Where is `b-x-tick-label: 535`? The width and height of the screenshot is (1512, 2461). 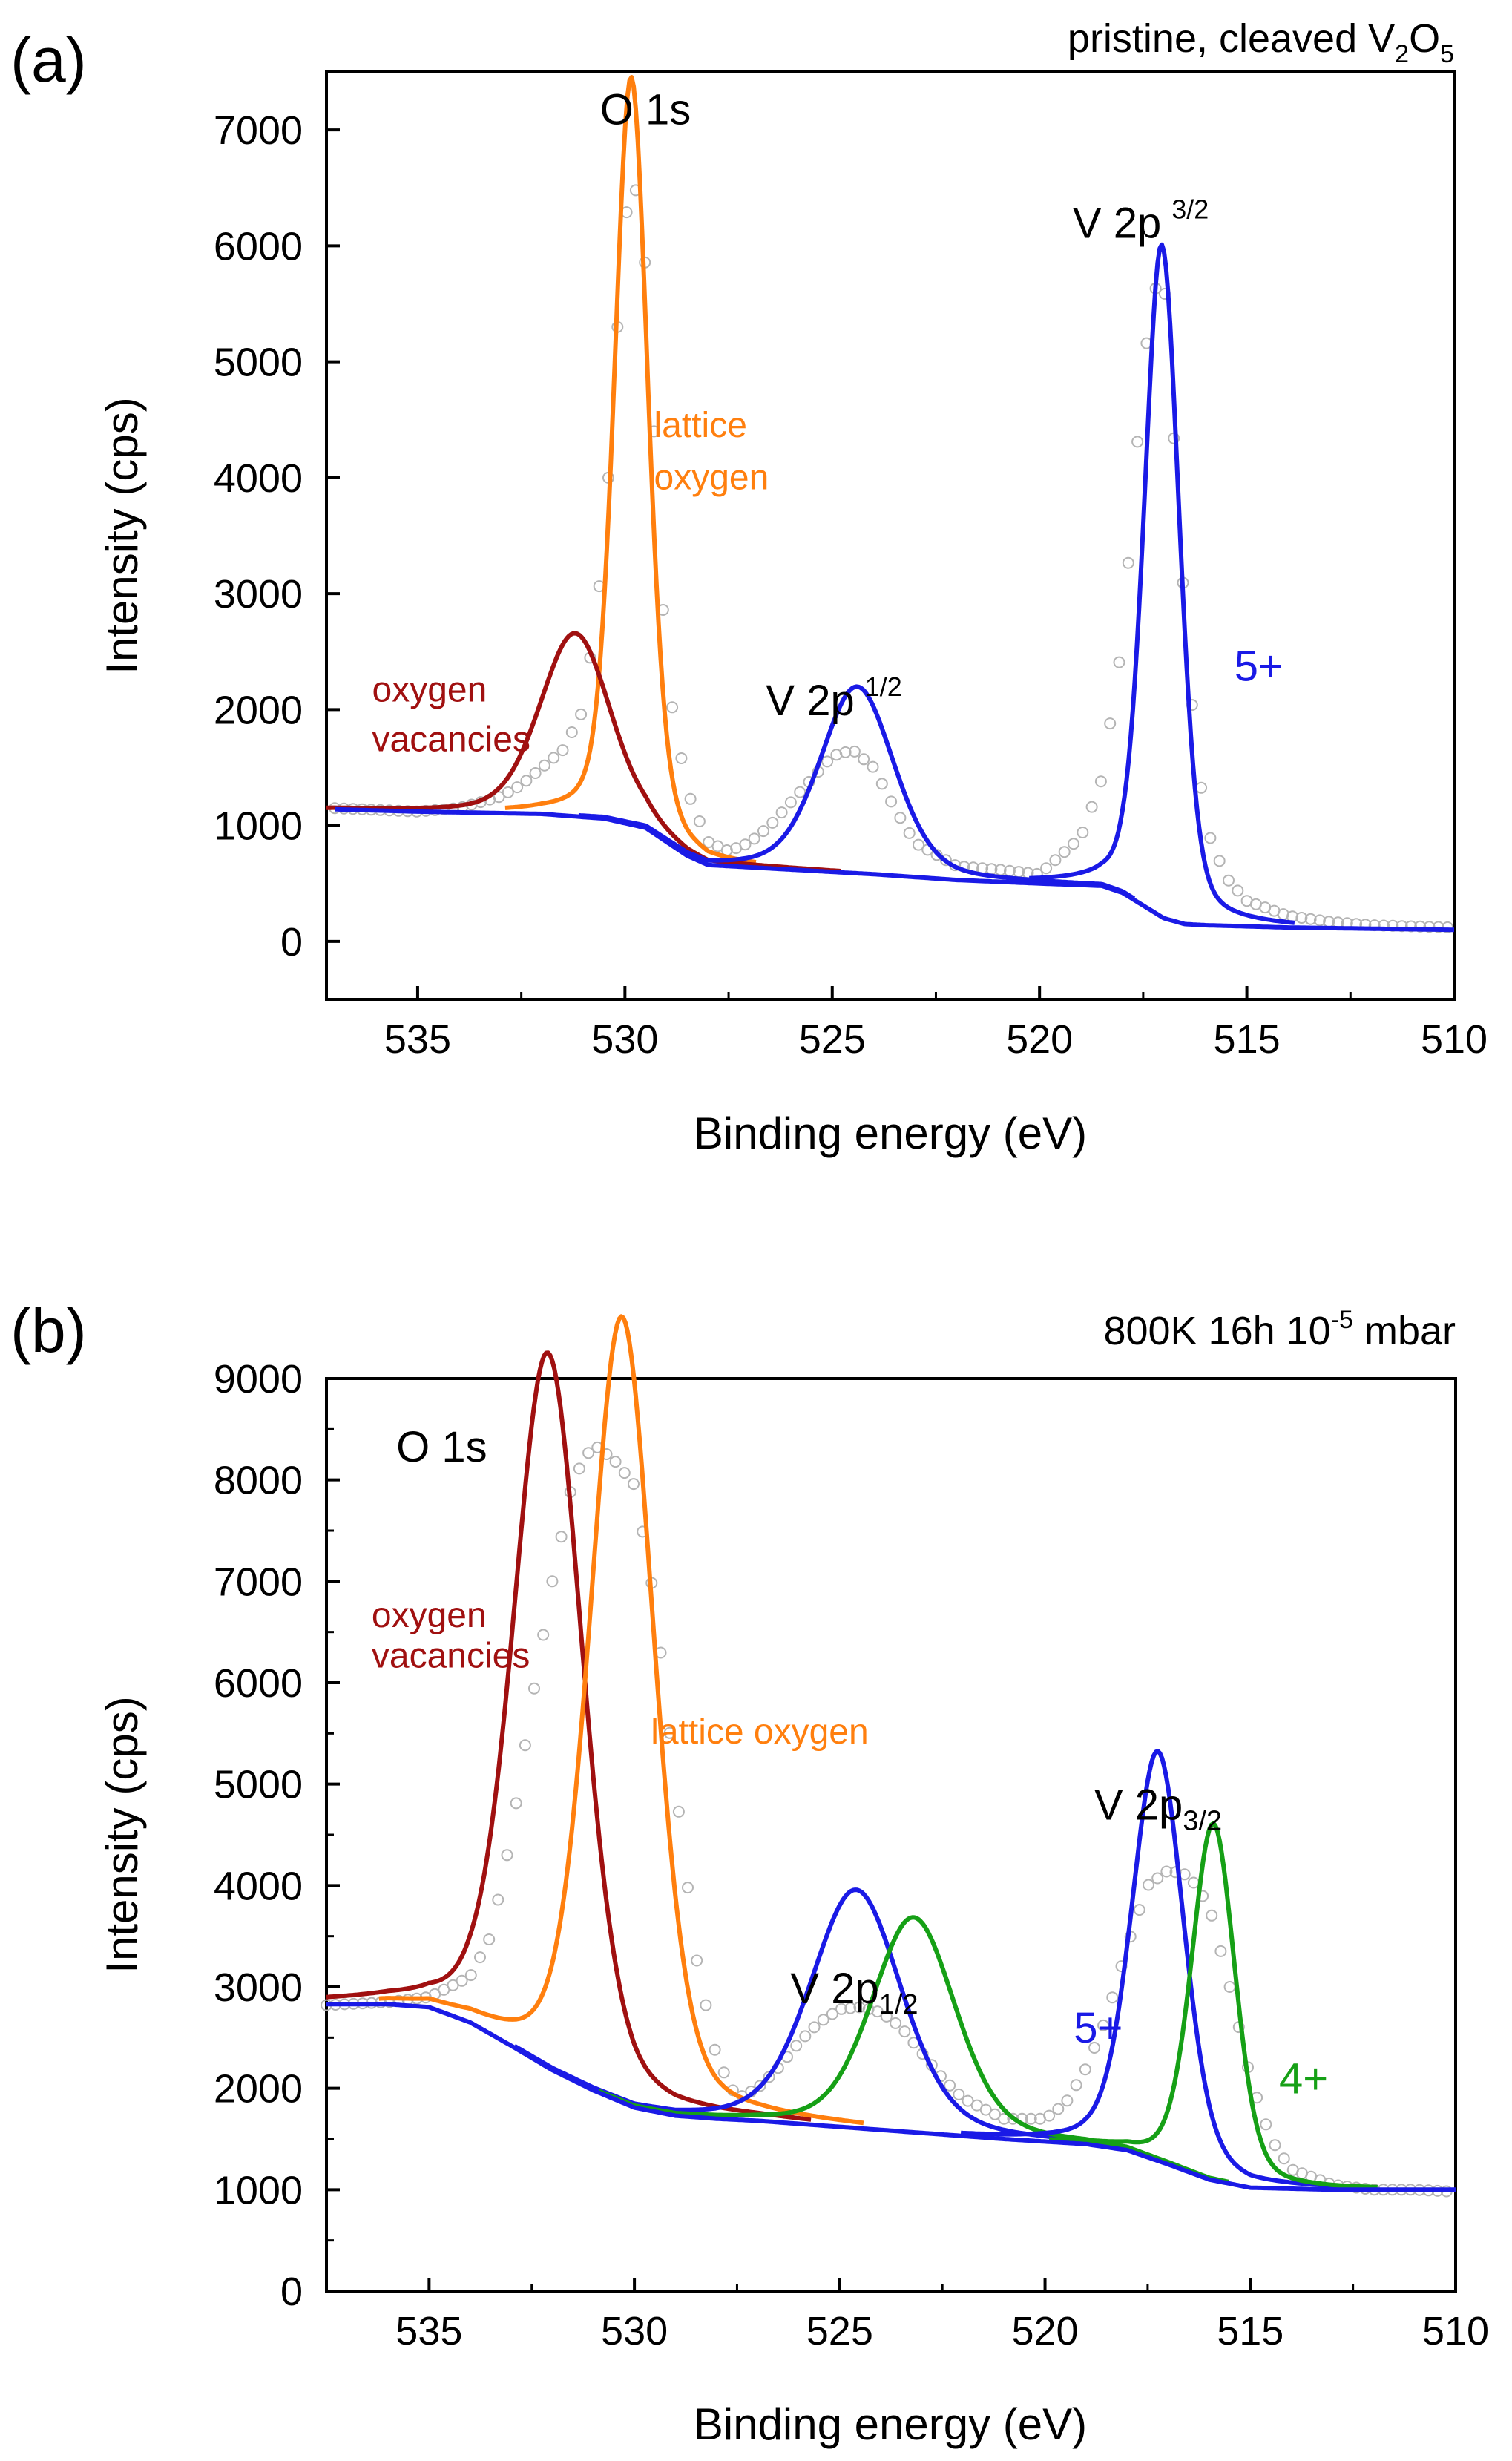 b-x-tick-label: 535 is located at coordinates (429, 2331).